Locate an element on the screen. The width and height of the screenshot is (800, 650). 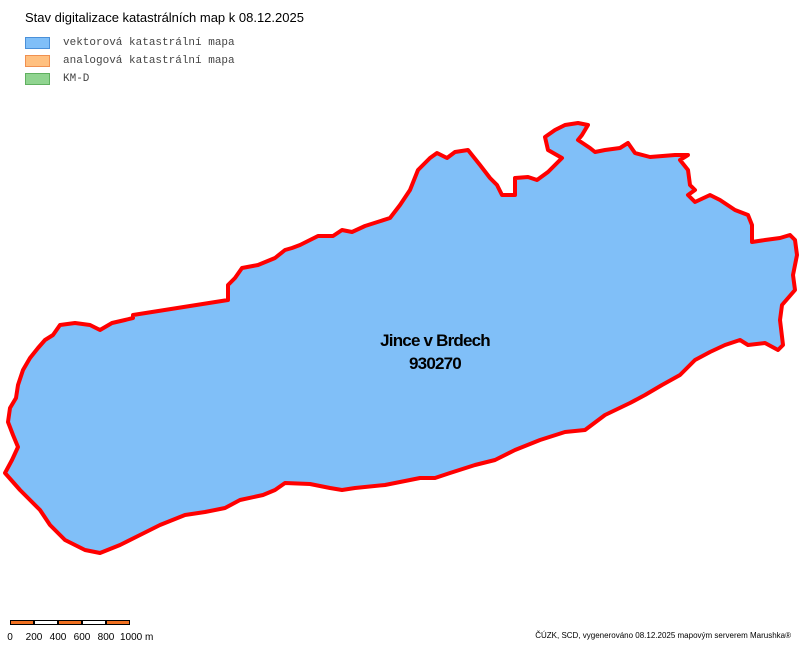
area-code-label: 930270 is located at coordinates (435, 363).